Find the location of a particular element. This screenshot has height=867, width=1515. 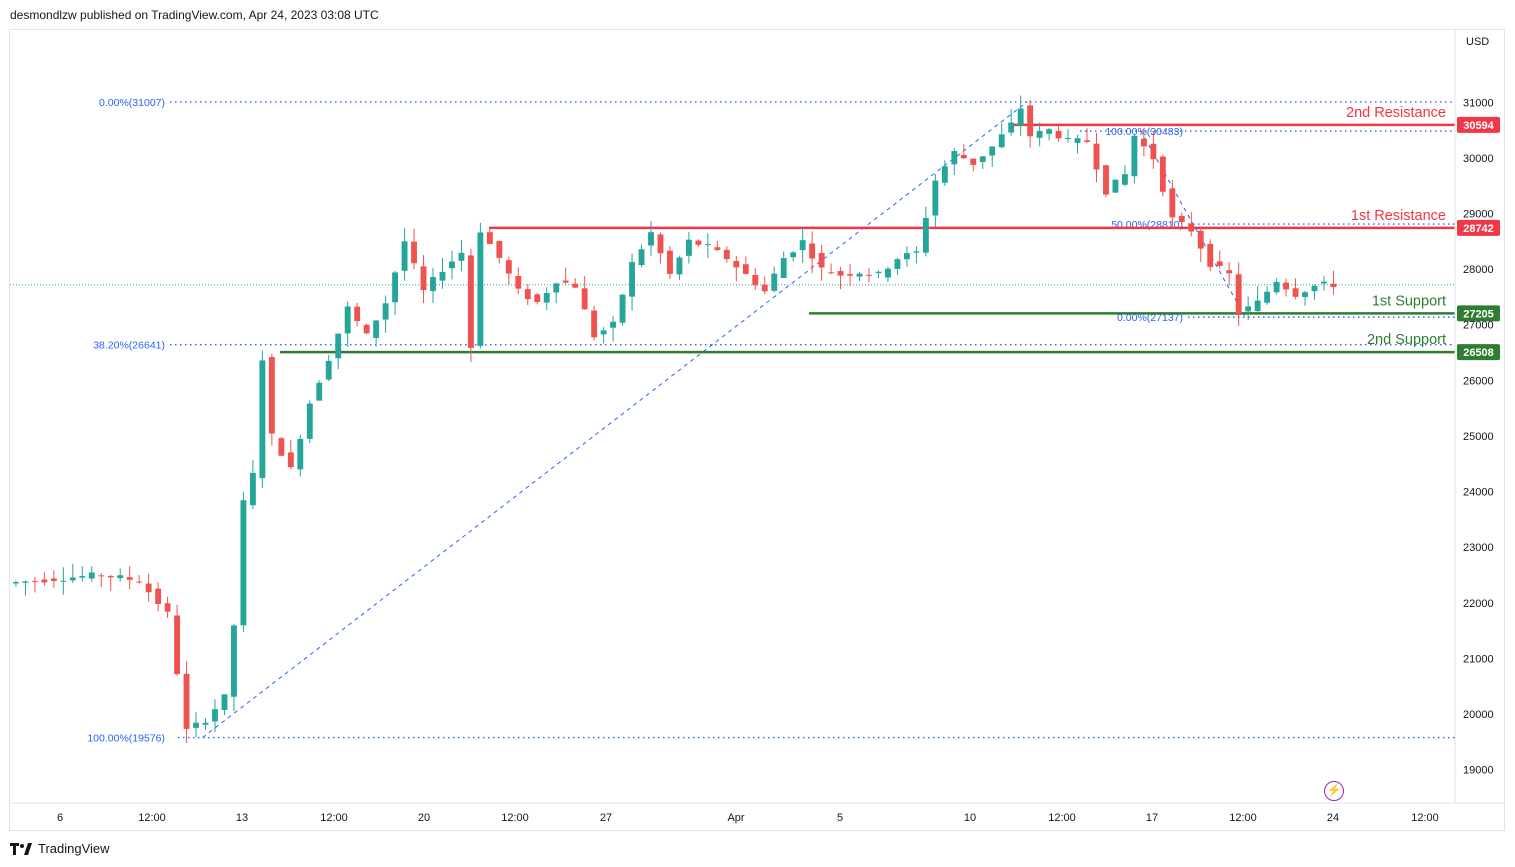

y-tick-label: 26000 is located at coordinates (1478, 381).